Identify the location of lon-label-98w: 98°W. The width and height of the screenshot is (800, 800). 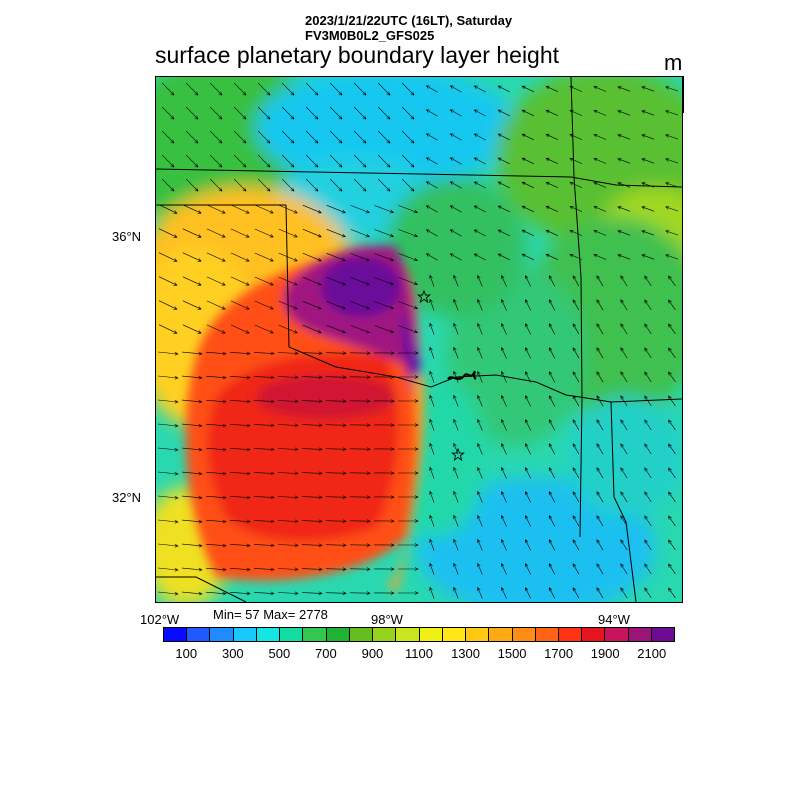
(387, 619).